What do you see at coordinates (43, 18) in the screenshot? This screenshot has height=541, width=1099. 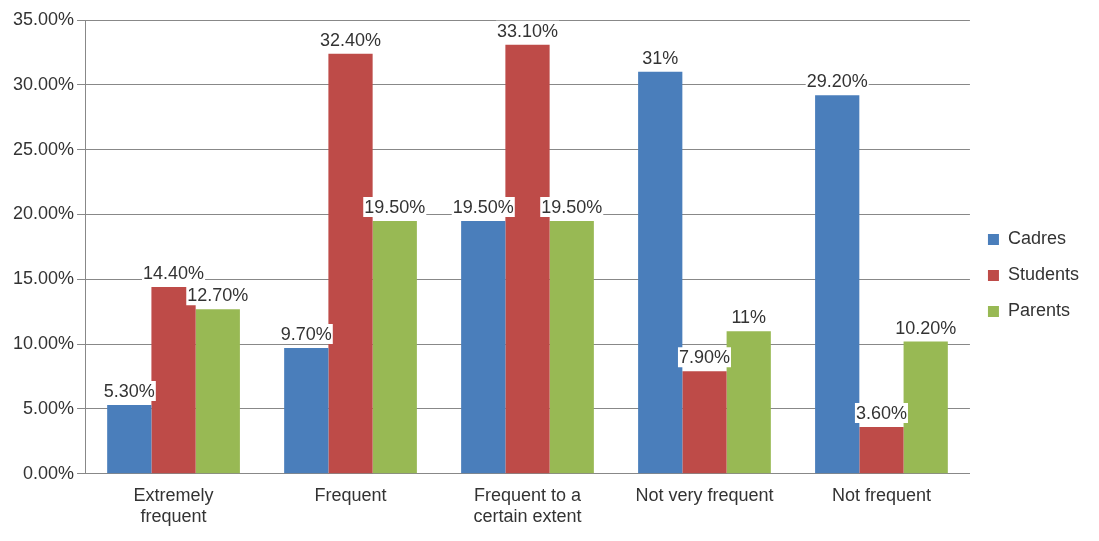 I see `y-tick-label: 35.00%` at bounding box center [43, 18].